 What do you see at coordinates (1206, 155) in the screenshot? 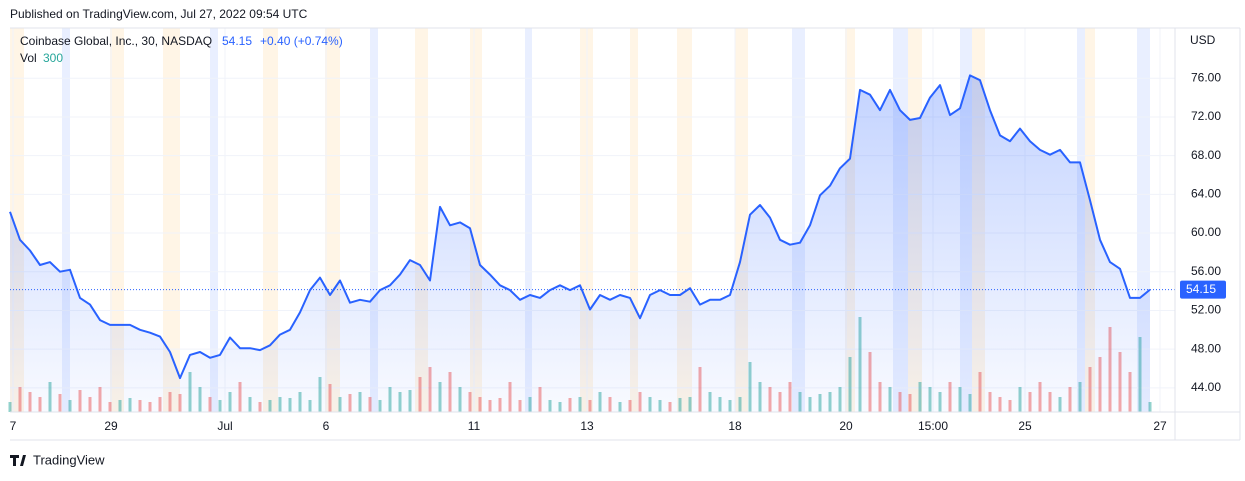
I see `y-tick-label: 68.00` at bounding box center [1206, 155].